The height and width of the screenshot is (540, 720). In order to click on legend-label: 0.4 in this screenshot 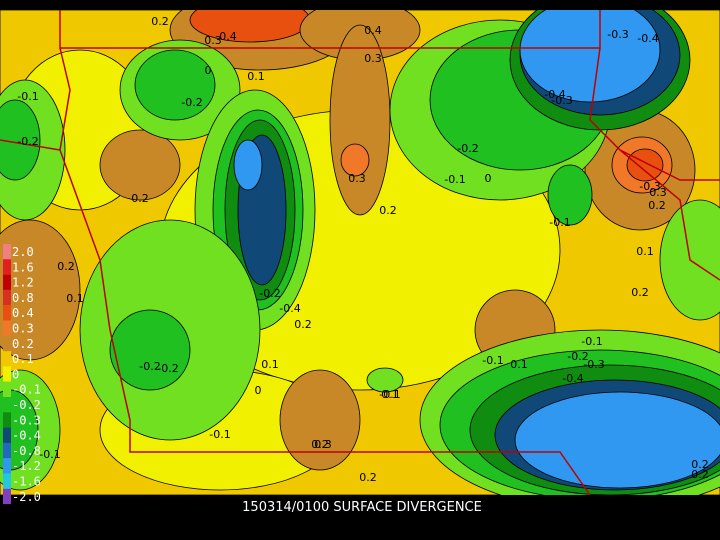, I will do `click(23, 313)`.